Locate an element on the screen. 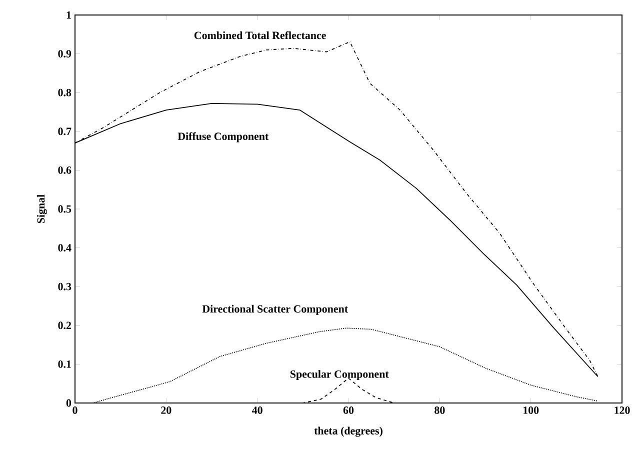  series-label: Directional Scatter Component is located at coordinates (275, 309).